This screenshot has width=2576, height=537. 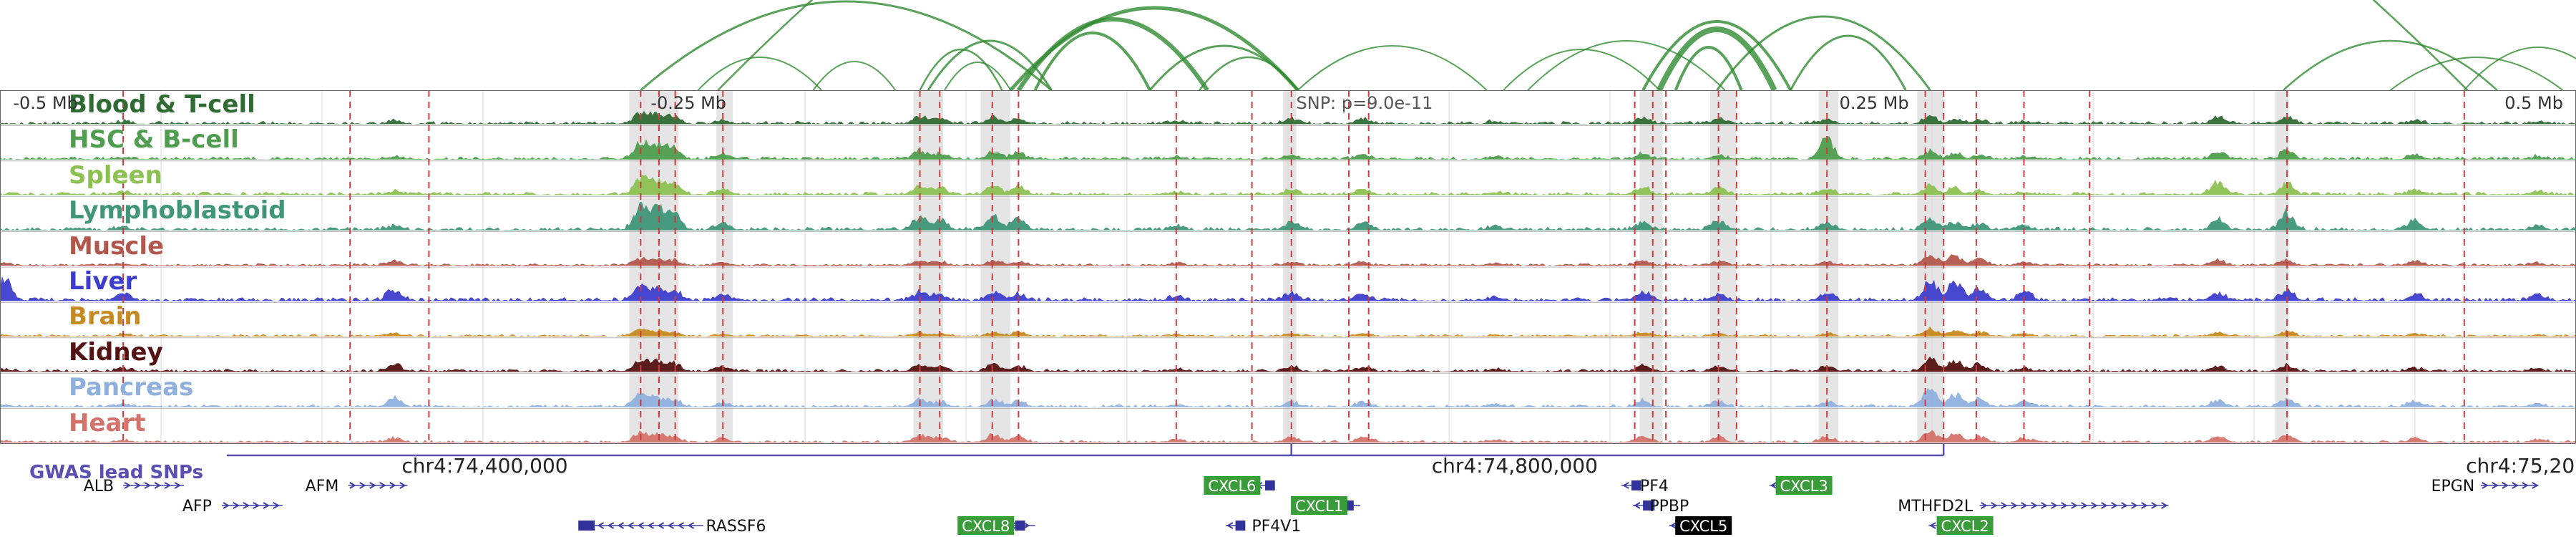 I want to click on track-label-lymphoblastoid: Lymphoblastoid, so click(x=177, y=211).